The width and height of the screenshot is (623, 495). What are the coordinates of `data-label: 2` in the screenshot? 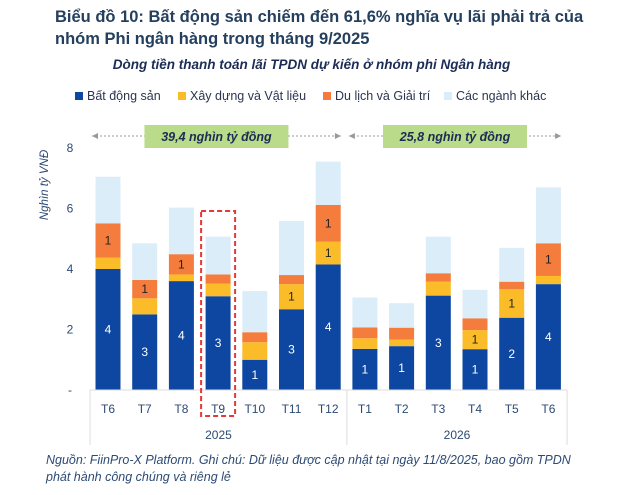 It's located at (511, 354).